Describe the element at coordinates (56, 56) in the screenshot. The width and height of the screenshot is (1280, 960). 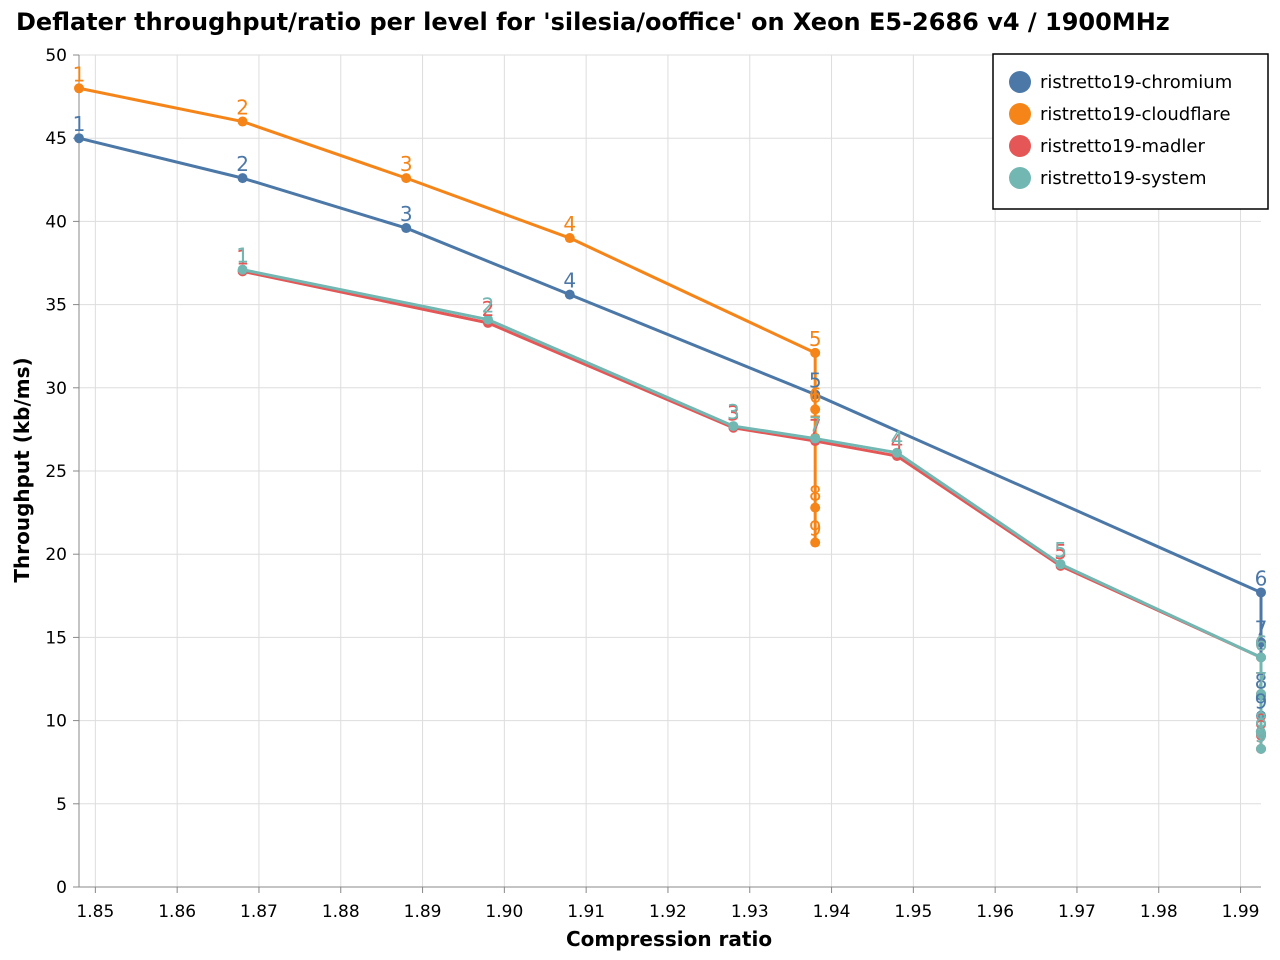
I see `y-tick-label: 50` at that location.